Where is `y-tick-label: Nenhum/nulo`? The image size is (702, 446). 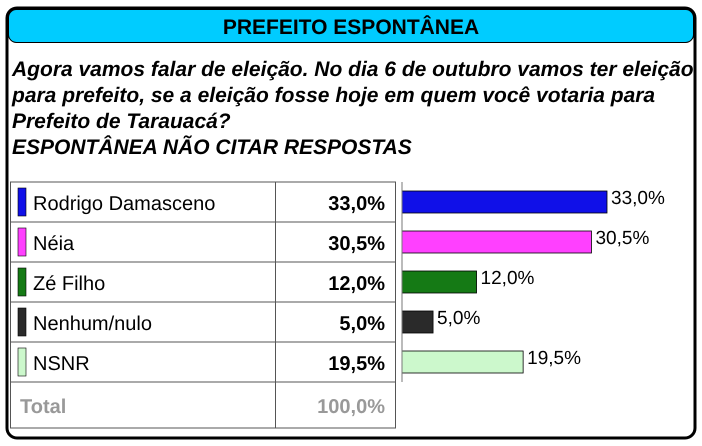
y-tick-label: Nenhum/nulo is located at coordinates (92, 324).